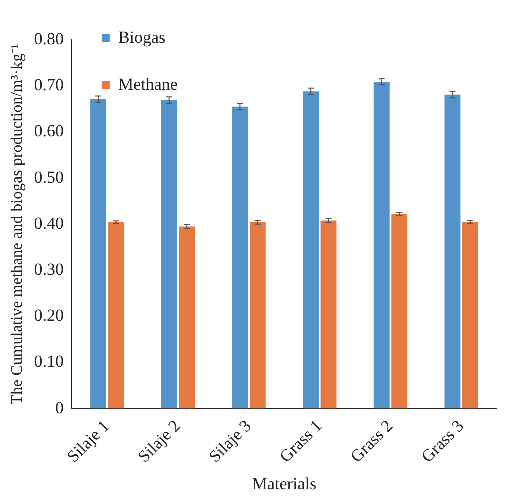 The height and width of the screenshot is (499, 505). What do you see at coordinates (148, 84) in the screenshot?
I see `legend-label: Methane` at bounding box center [148, 84].